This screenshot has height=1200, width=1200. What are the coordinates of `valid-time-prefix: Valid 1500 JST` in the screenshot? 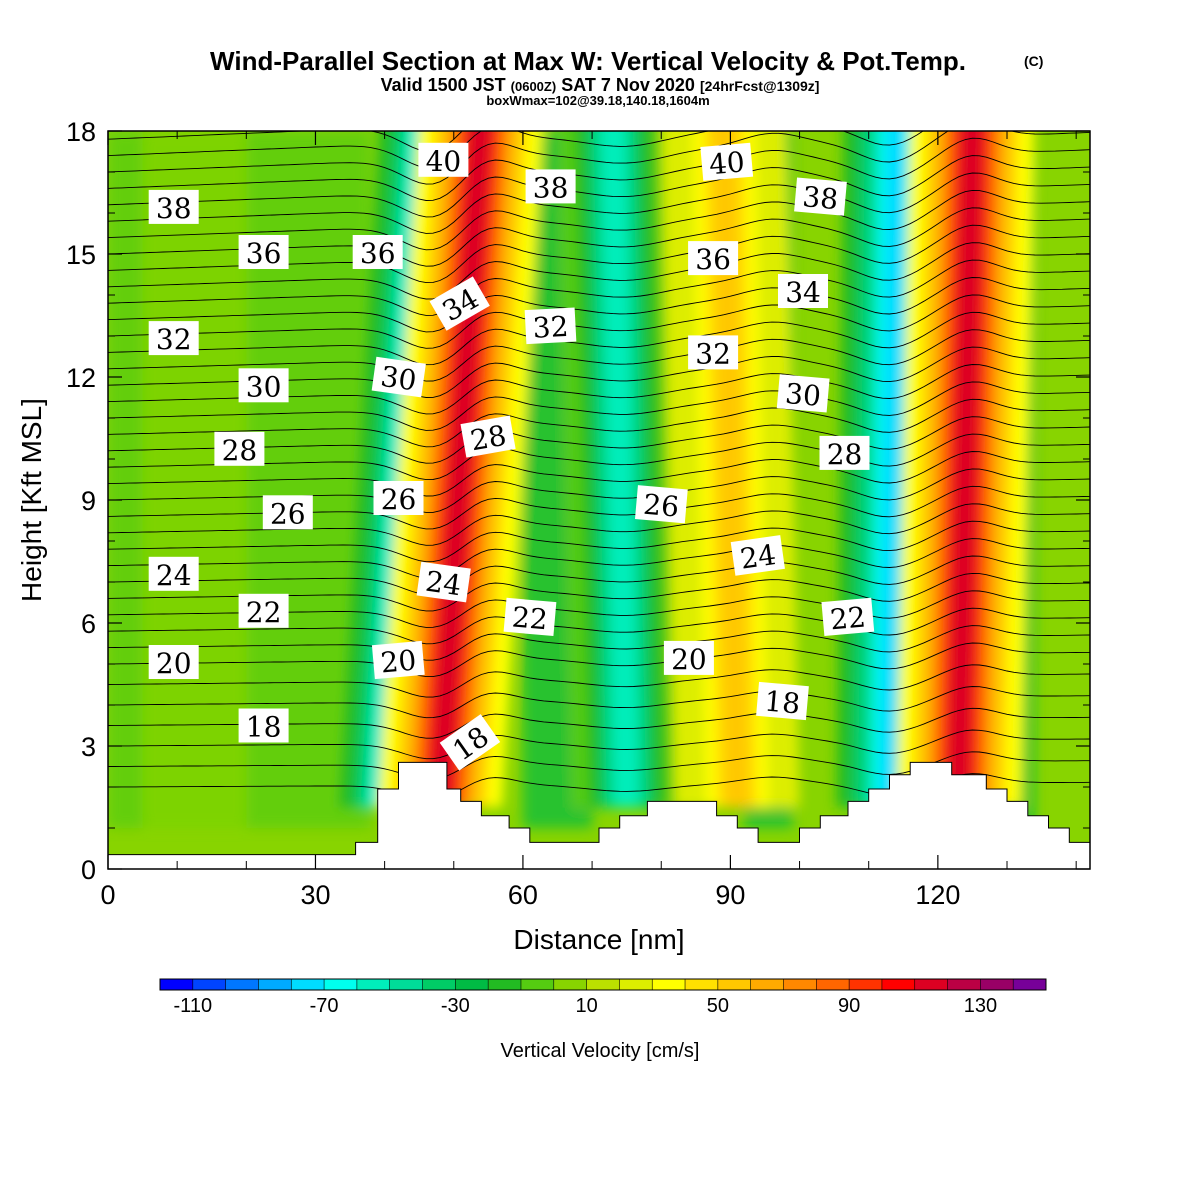 It's located at (443, 85).